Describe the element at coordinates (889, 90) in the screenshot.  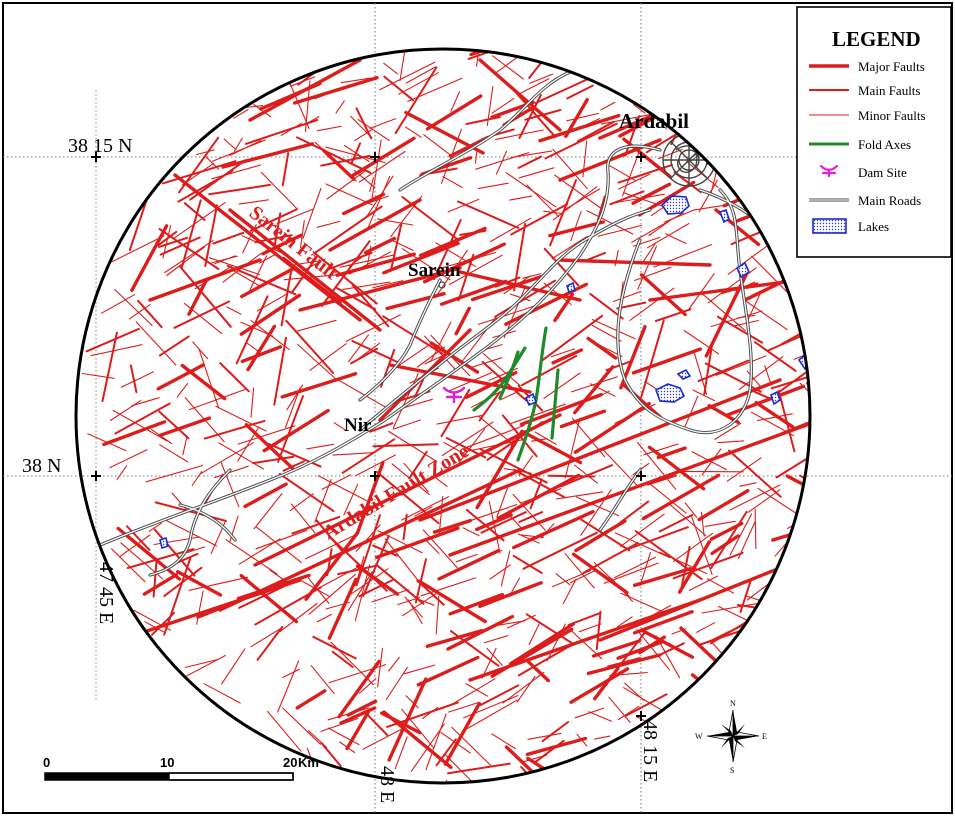
I see `legend-label-main-faults: Main Faults` at that location.